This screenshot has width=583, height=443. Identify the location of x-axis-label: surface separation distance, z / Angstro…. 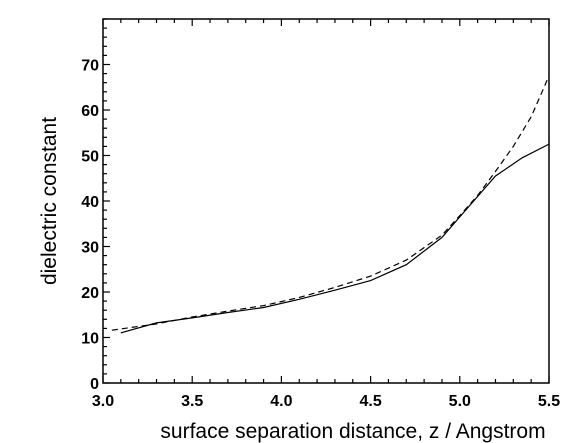
(352, 431).